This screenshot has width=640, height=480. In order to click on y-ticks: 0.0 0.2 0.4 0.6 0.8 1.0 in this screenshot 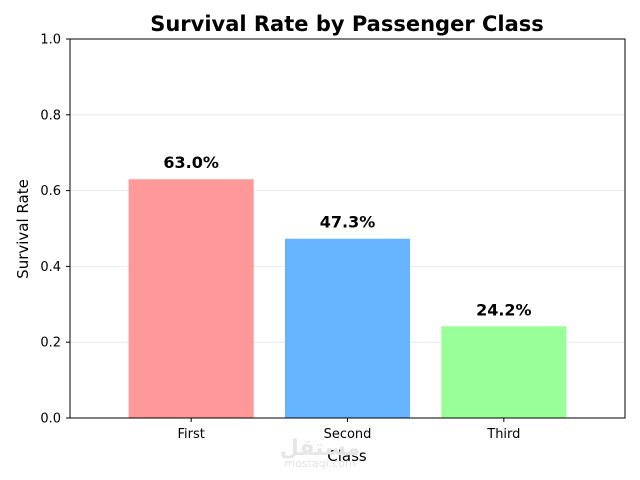, I will do `click(55, 230)`.